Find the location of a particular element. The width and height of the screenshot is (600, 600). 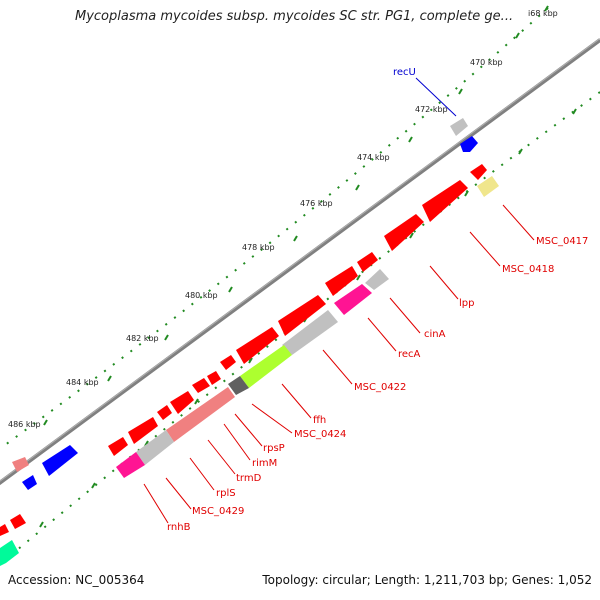

gene-label-rnhB: rnhB is located at coordinates (179, 527).